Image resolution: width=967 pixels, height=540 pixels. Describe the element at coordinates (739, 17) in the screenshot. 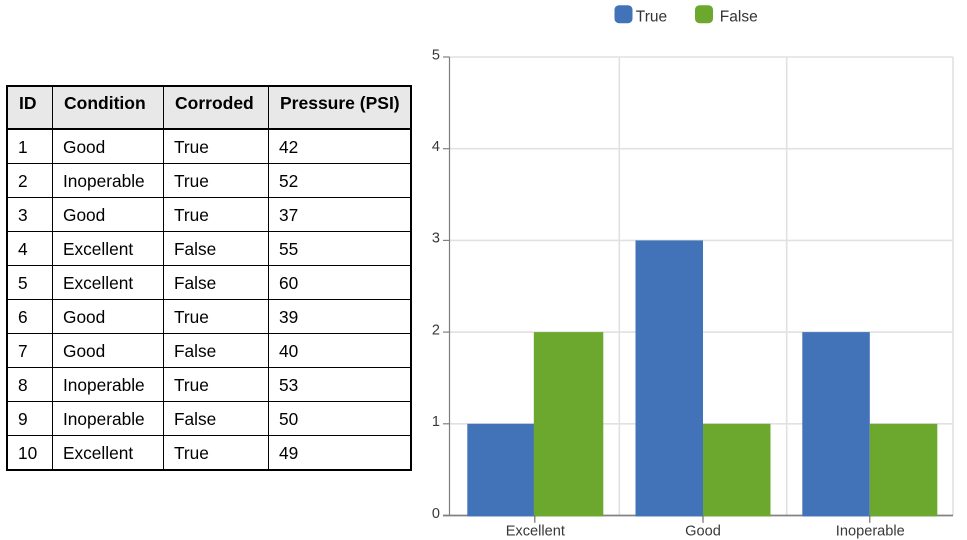

I see `svg-text: False` at that location.